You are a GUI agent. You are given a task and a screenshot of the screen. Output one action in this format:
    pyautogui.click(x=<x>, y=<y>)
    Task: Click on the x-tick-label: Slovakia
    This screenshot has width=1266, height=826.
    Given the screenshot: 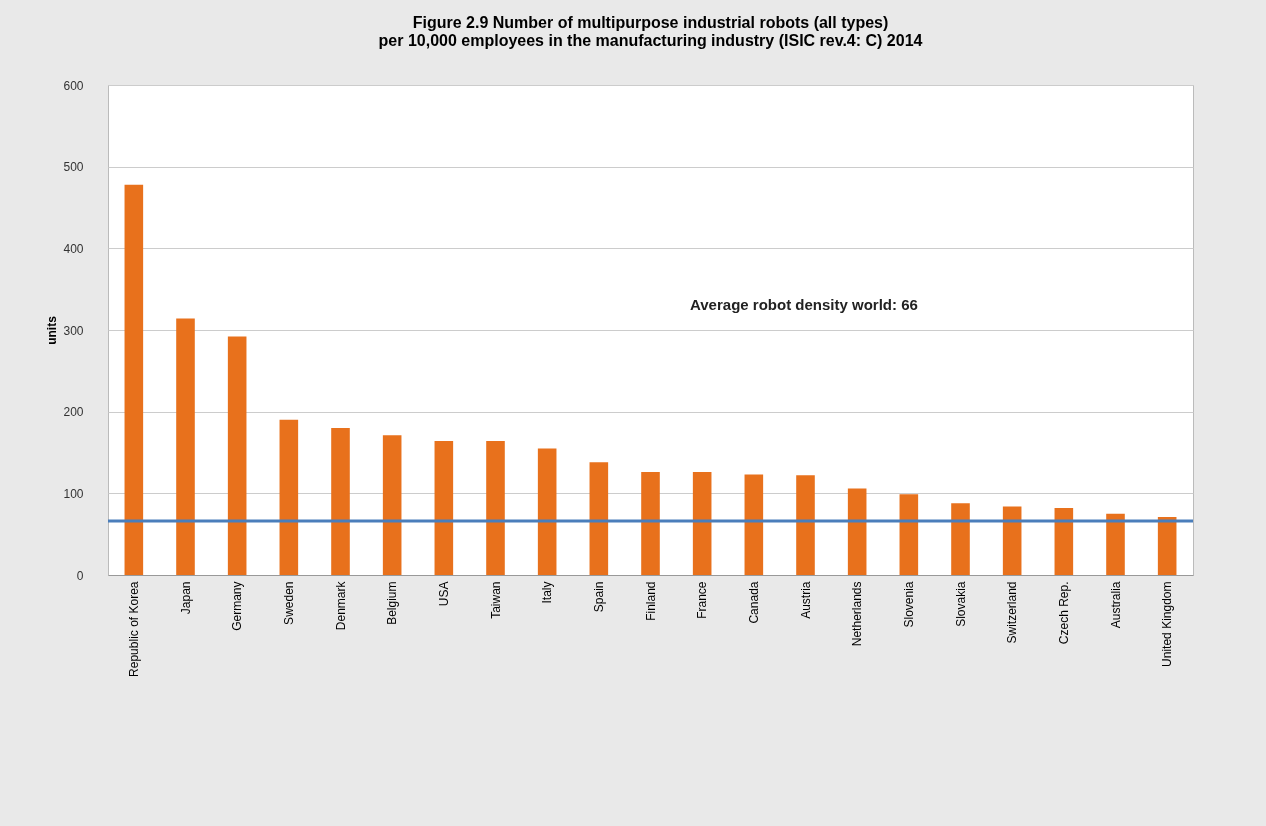 What is the action you would take?
    pyautogui.click(x=960, y=604)
    